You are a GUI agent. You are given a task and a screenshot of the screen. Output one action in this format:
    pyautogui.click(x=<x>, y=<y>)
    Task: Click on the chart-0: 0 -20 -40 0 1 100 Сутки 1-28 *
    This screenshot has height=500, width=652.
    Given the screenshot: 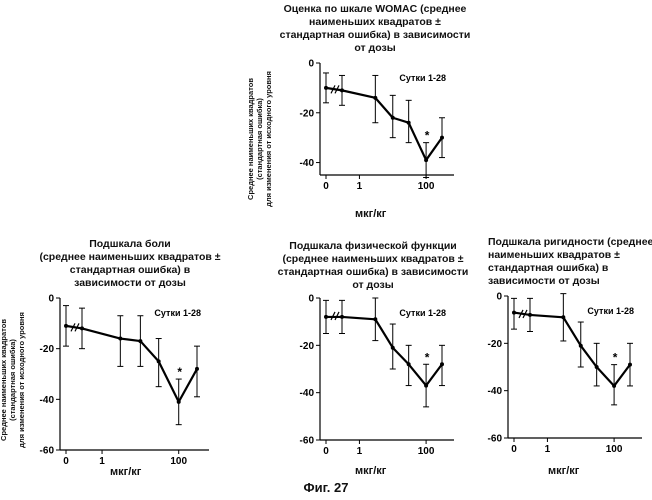 What is the action you would take?
    pyautogui.click(x=375, y=125)
    